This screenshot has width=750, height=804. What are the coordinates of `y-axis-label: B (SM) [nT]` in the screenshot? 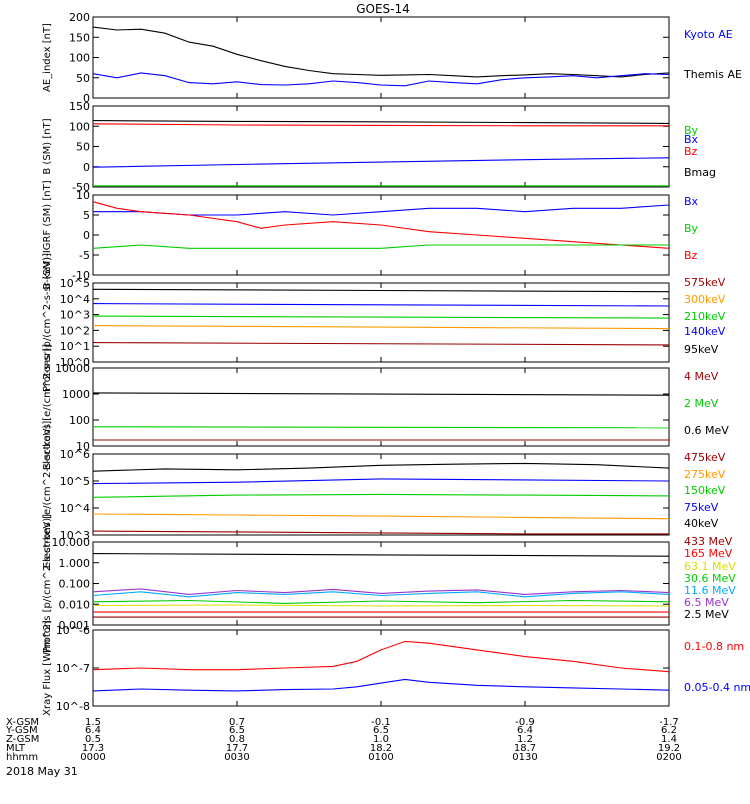 It's located at (47, 146).